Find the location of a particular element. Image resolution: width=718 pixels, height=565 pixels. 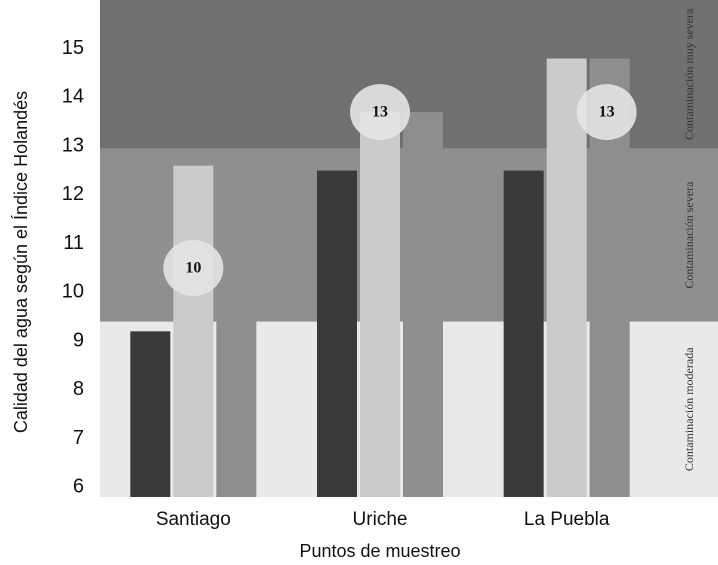

y-tick-label: 8 is located at coordinates (78, 389).